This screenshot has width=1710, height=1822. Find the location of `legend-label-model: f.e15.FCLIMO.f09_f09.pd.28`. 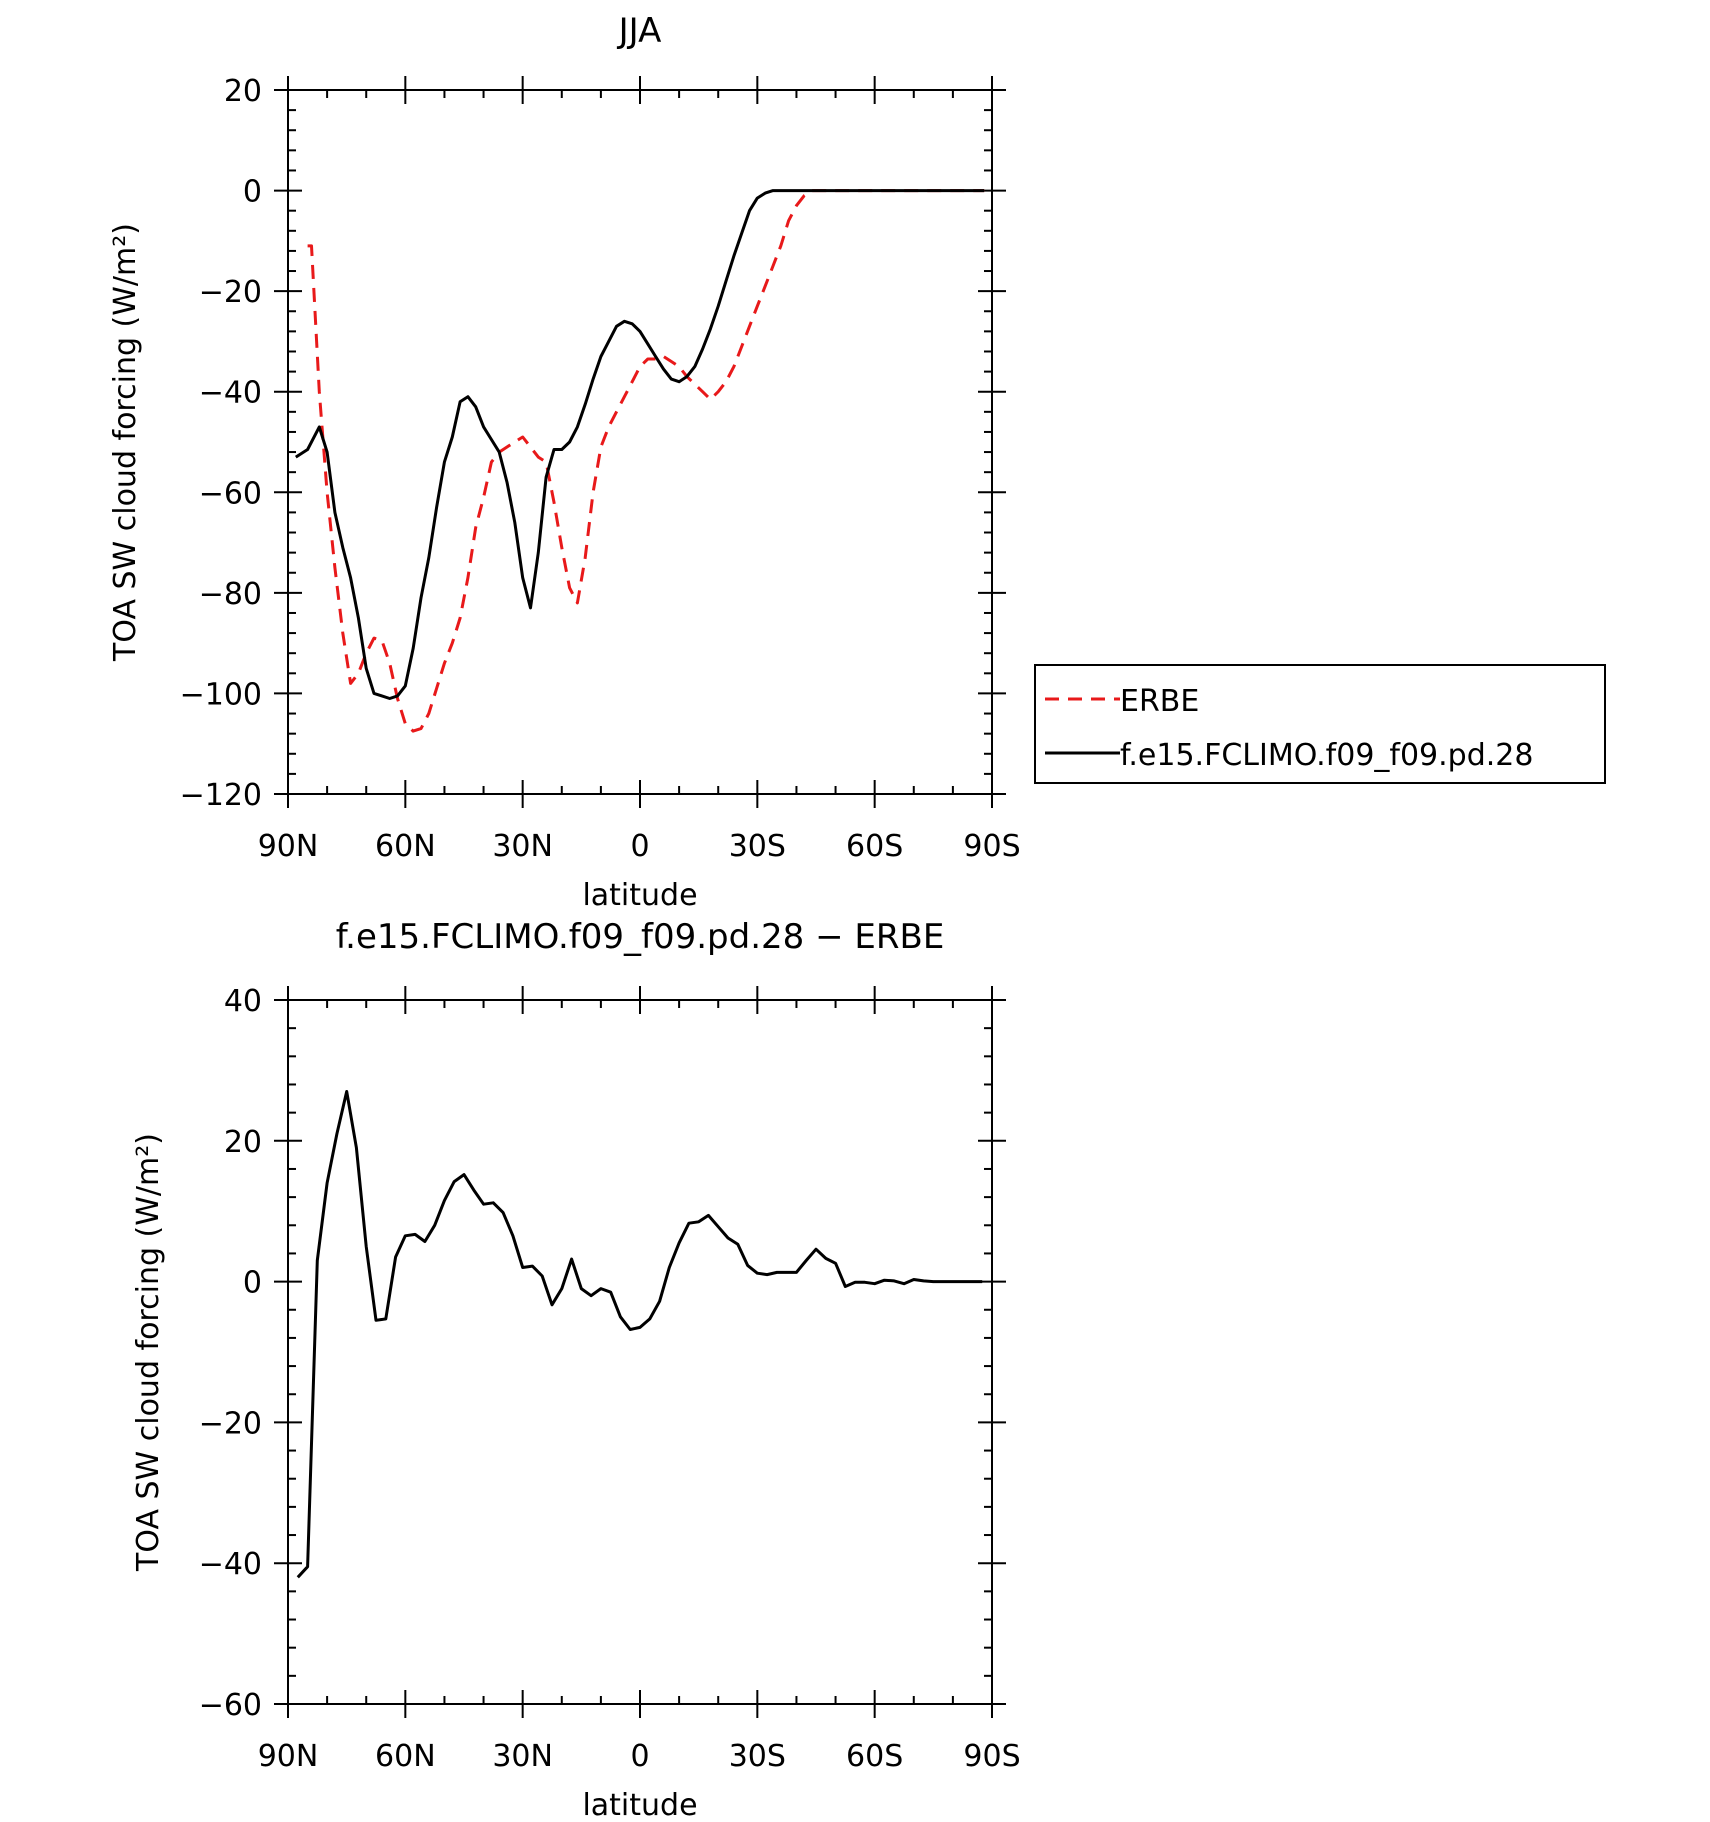

legend-label-model: f.e15.FCLIMO.f09_f09.pd.28 is located at coordinates (1326, 755).